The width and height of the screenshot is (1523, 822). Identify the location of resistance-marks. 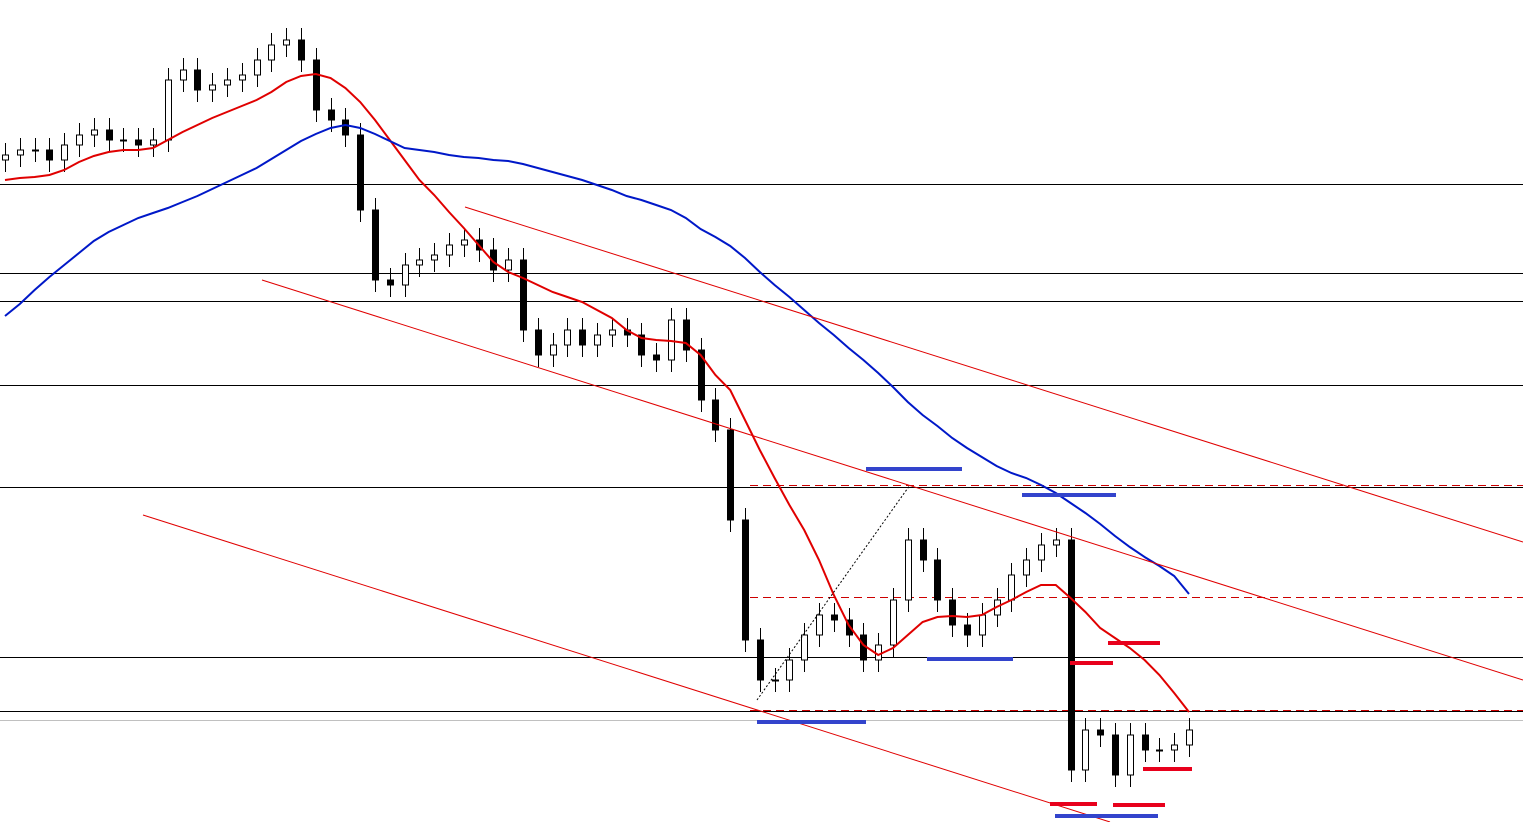
(1121, 724).